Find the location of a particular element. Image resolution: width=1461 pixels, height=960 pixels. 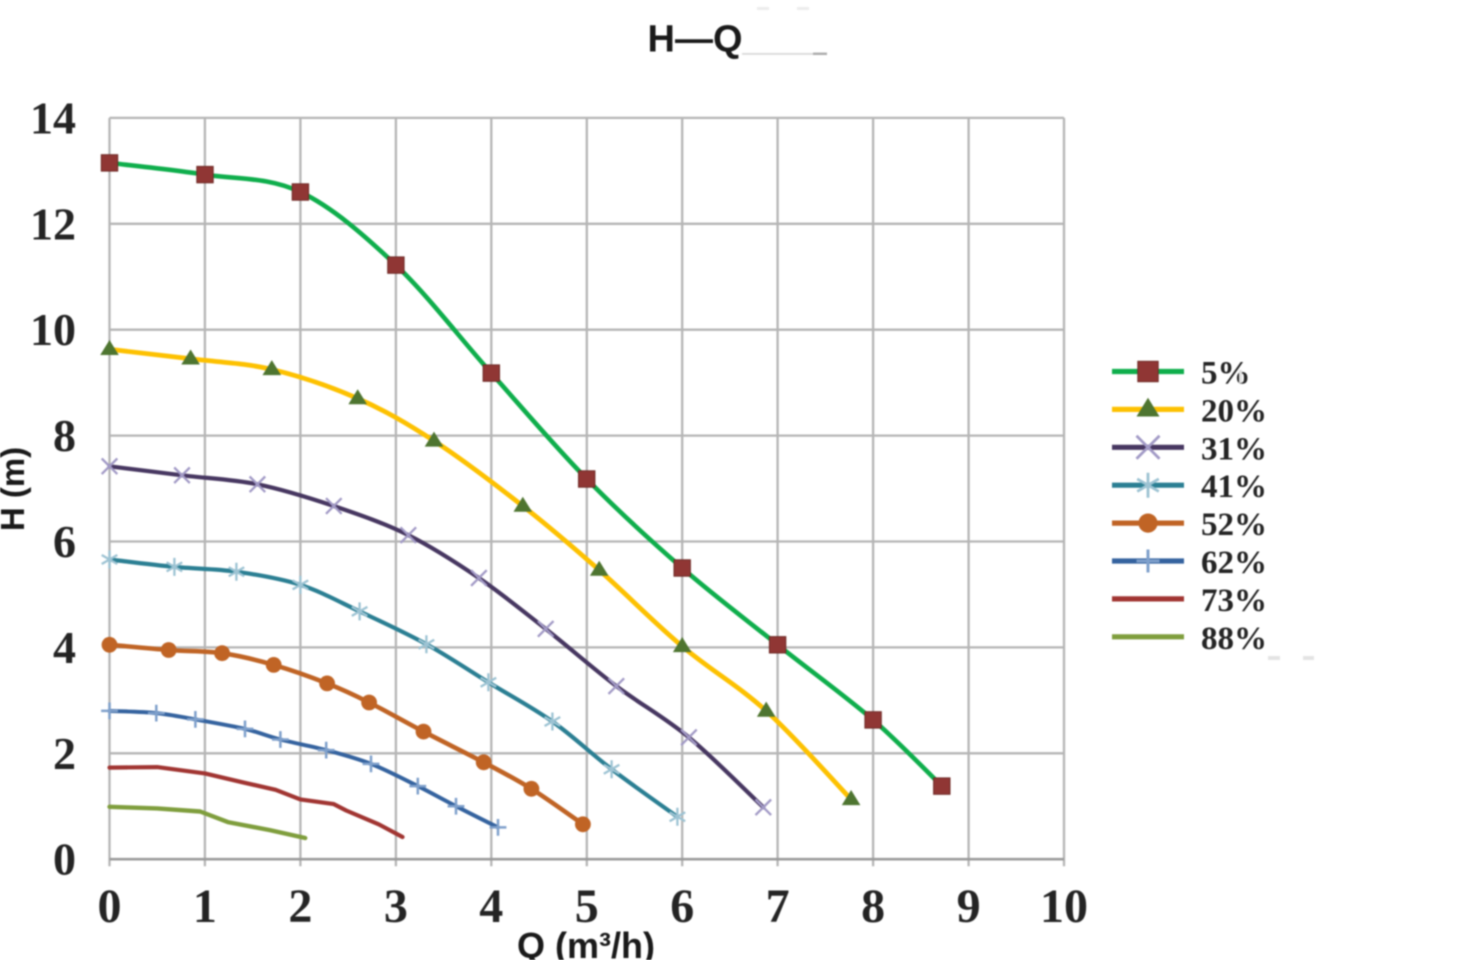

svg-text: 9 is located at coordinates (969, 906).